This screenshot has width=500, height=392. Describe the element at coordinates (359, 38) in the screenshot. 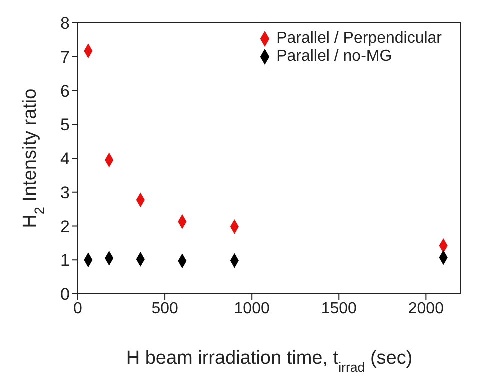

I see `legend-label: Parallel / Perpendicular` at that location.